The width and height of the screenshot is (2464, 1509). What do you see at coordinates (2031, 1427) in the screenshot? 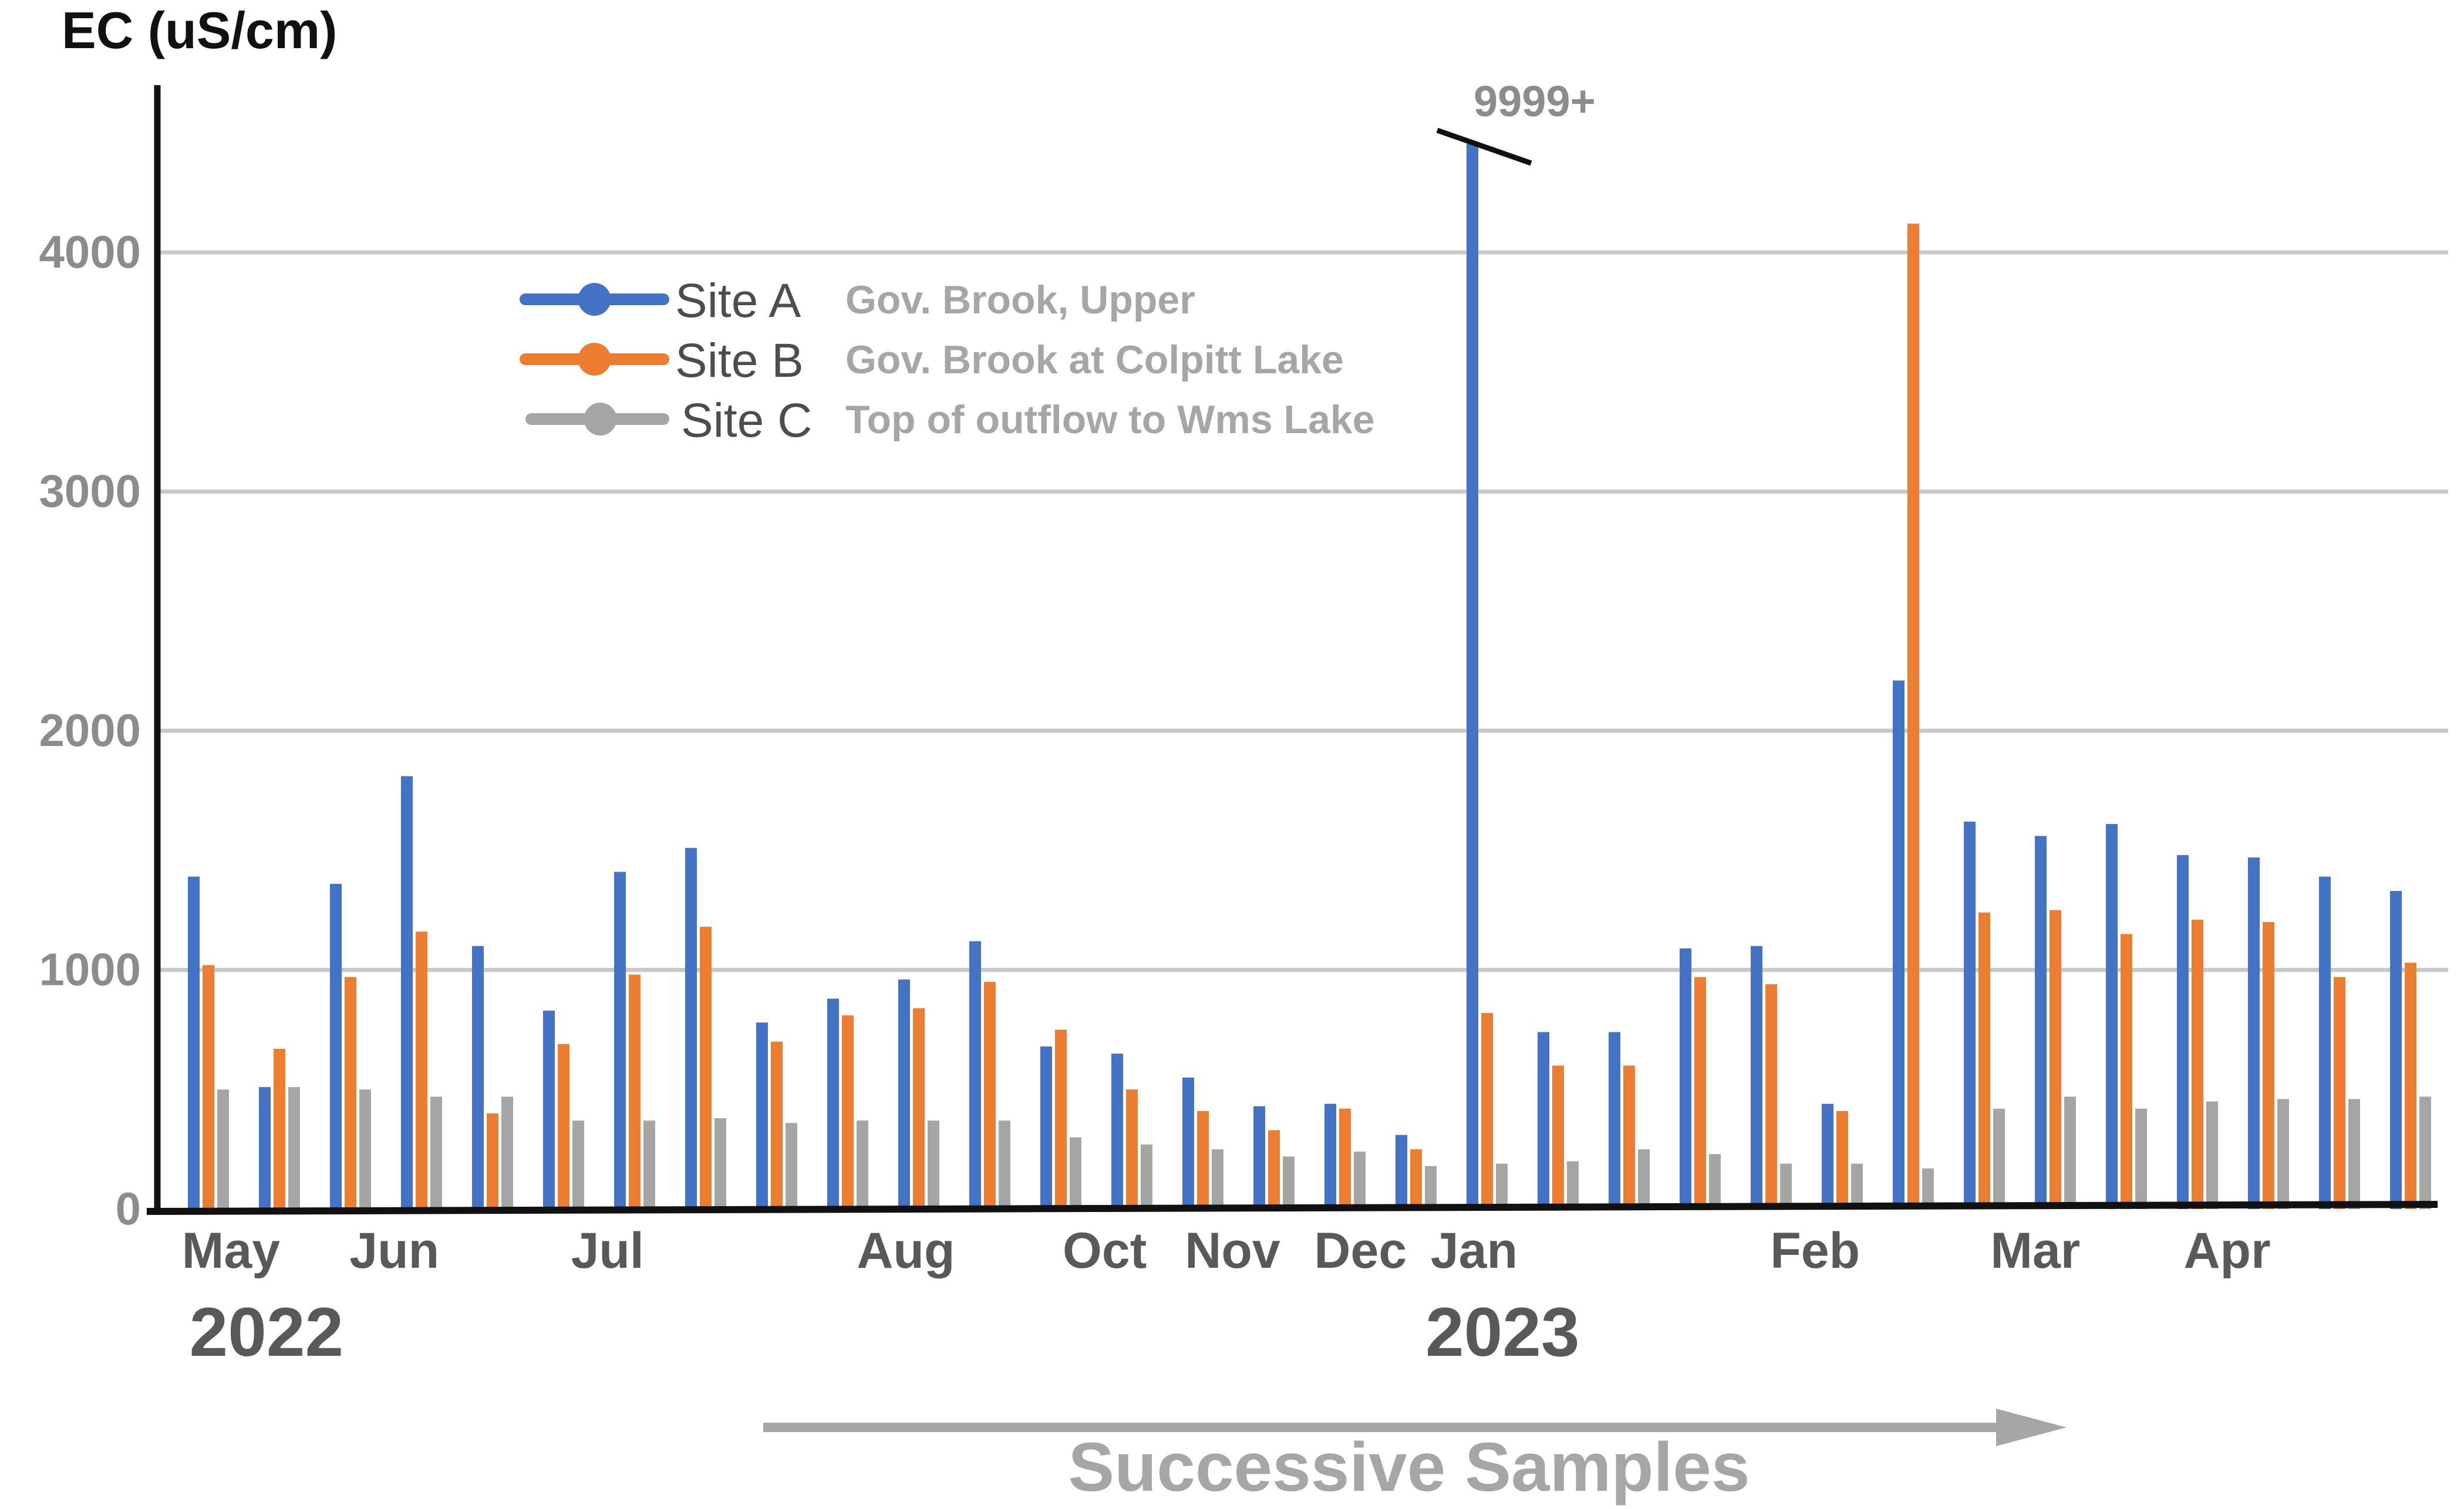
I see `successive-samples-arrow-head` at bounding box center [2031, 1427].